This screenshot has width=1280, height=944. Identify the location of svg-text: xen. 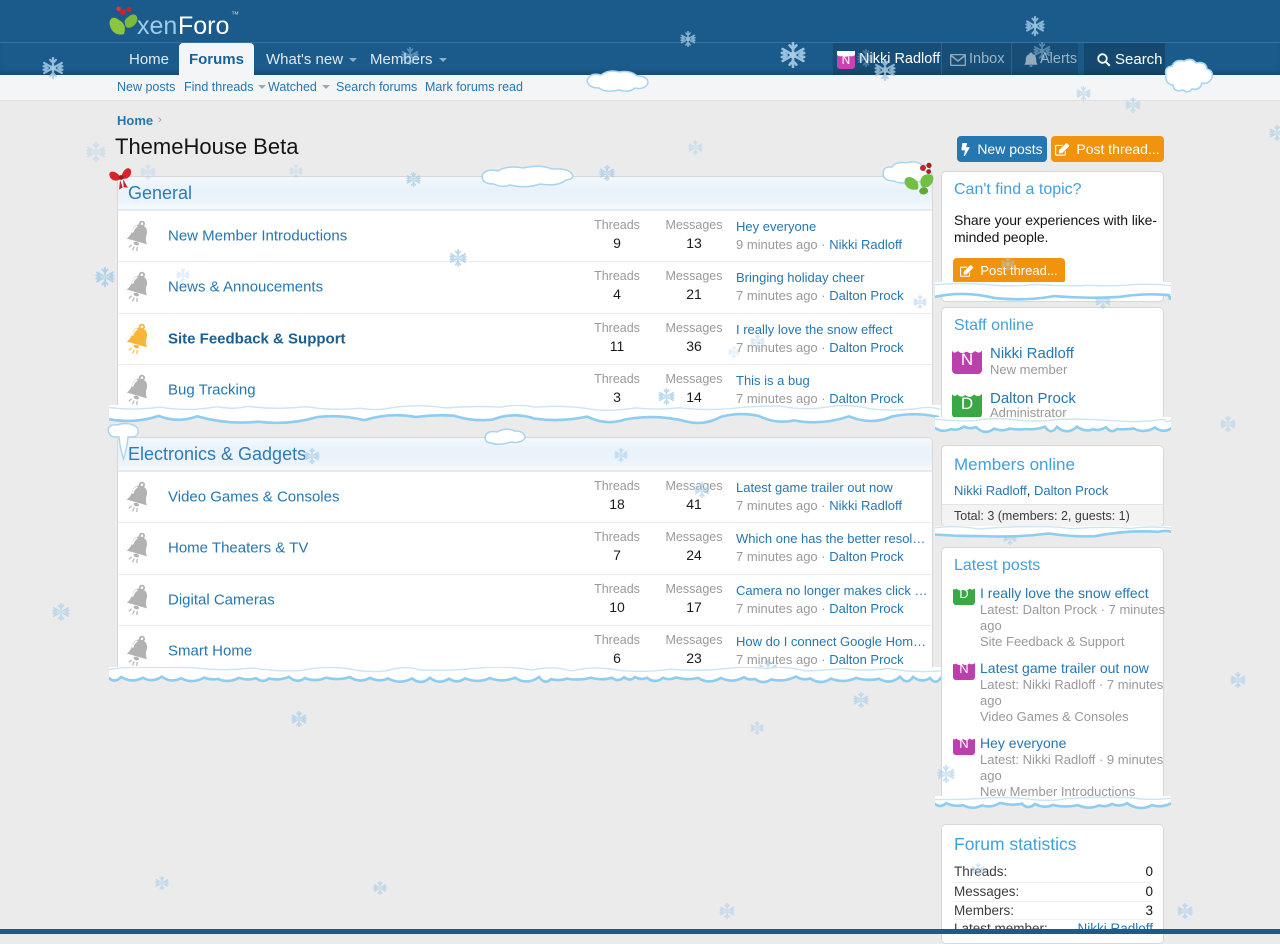
(157, 26).